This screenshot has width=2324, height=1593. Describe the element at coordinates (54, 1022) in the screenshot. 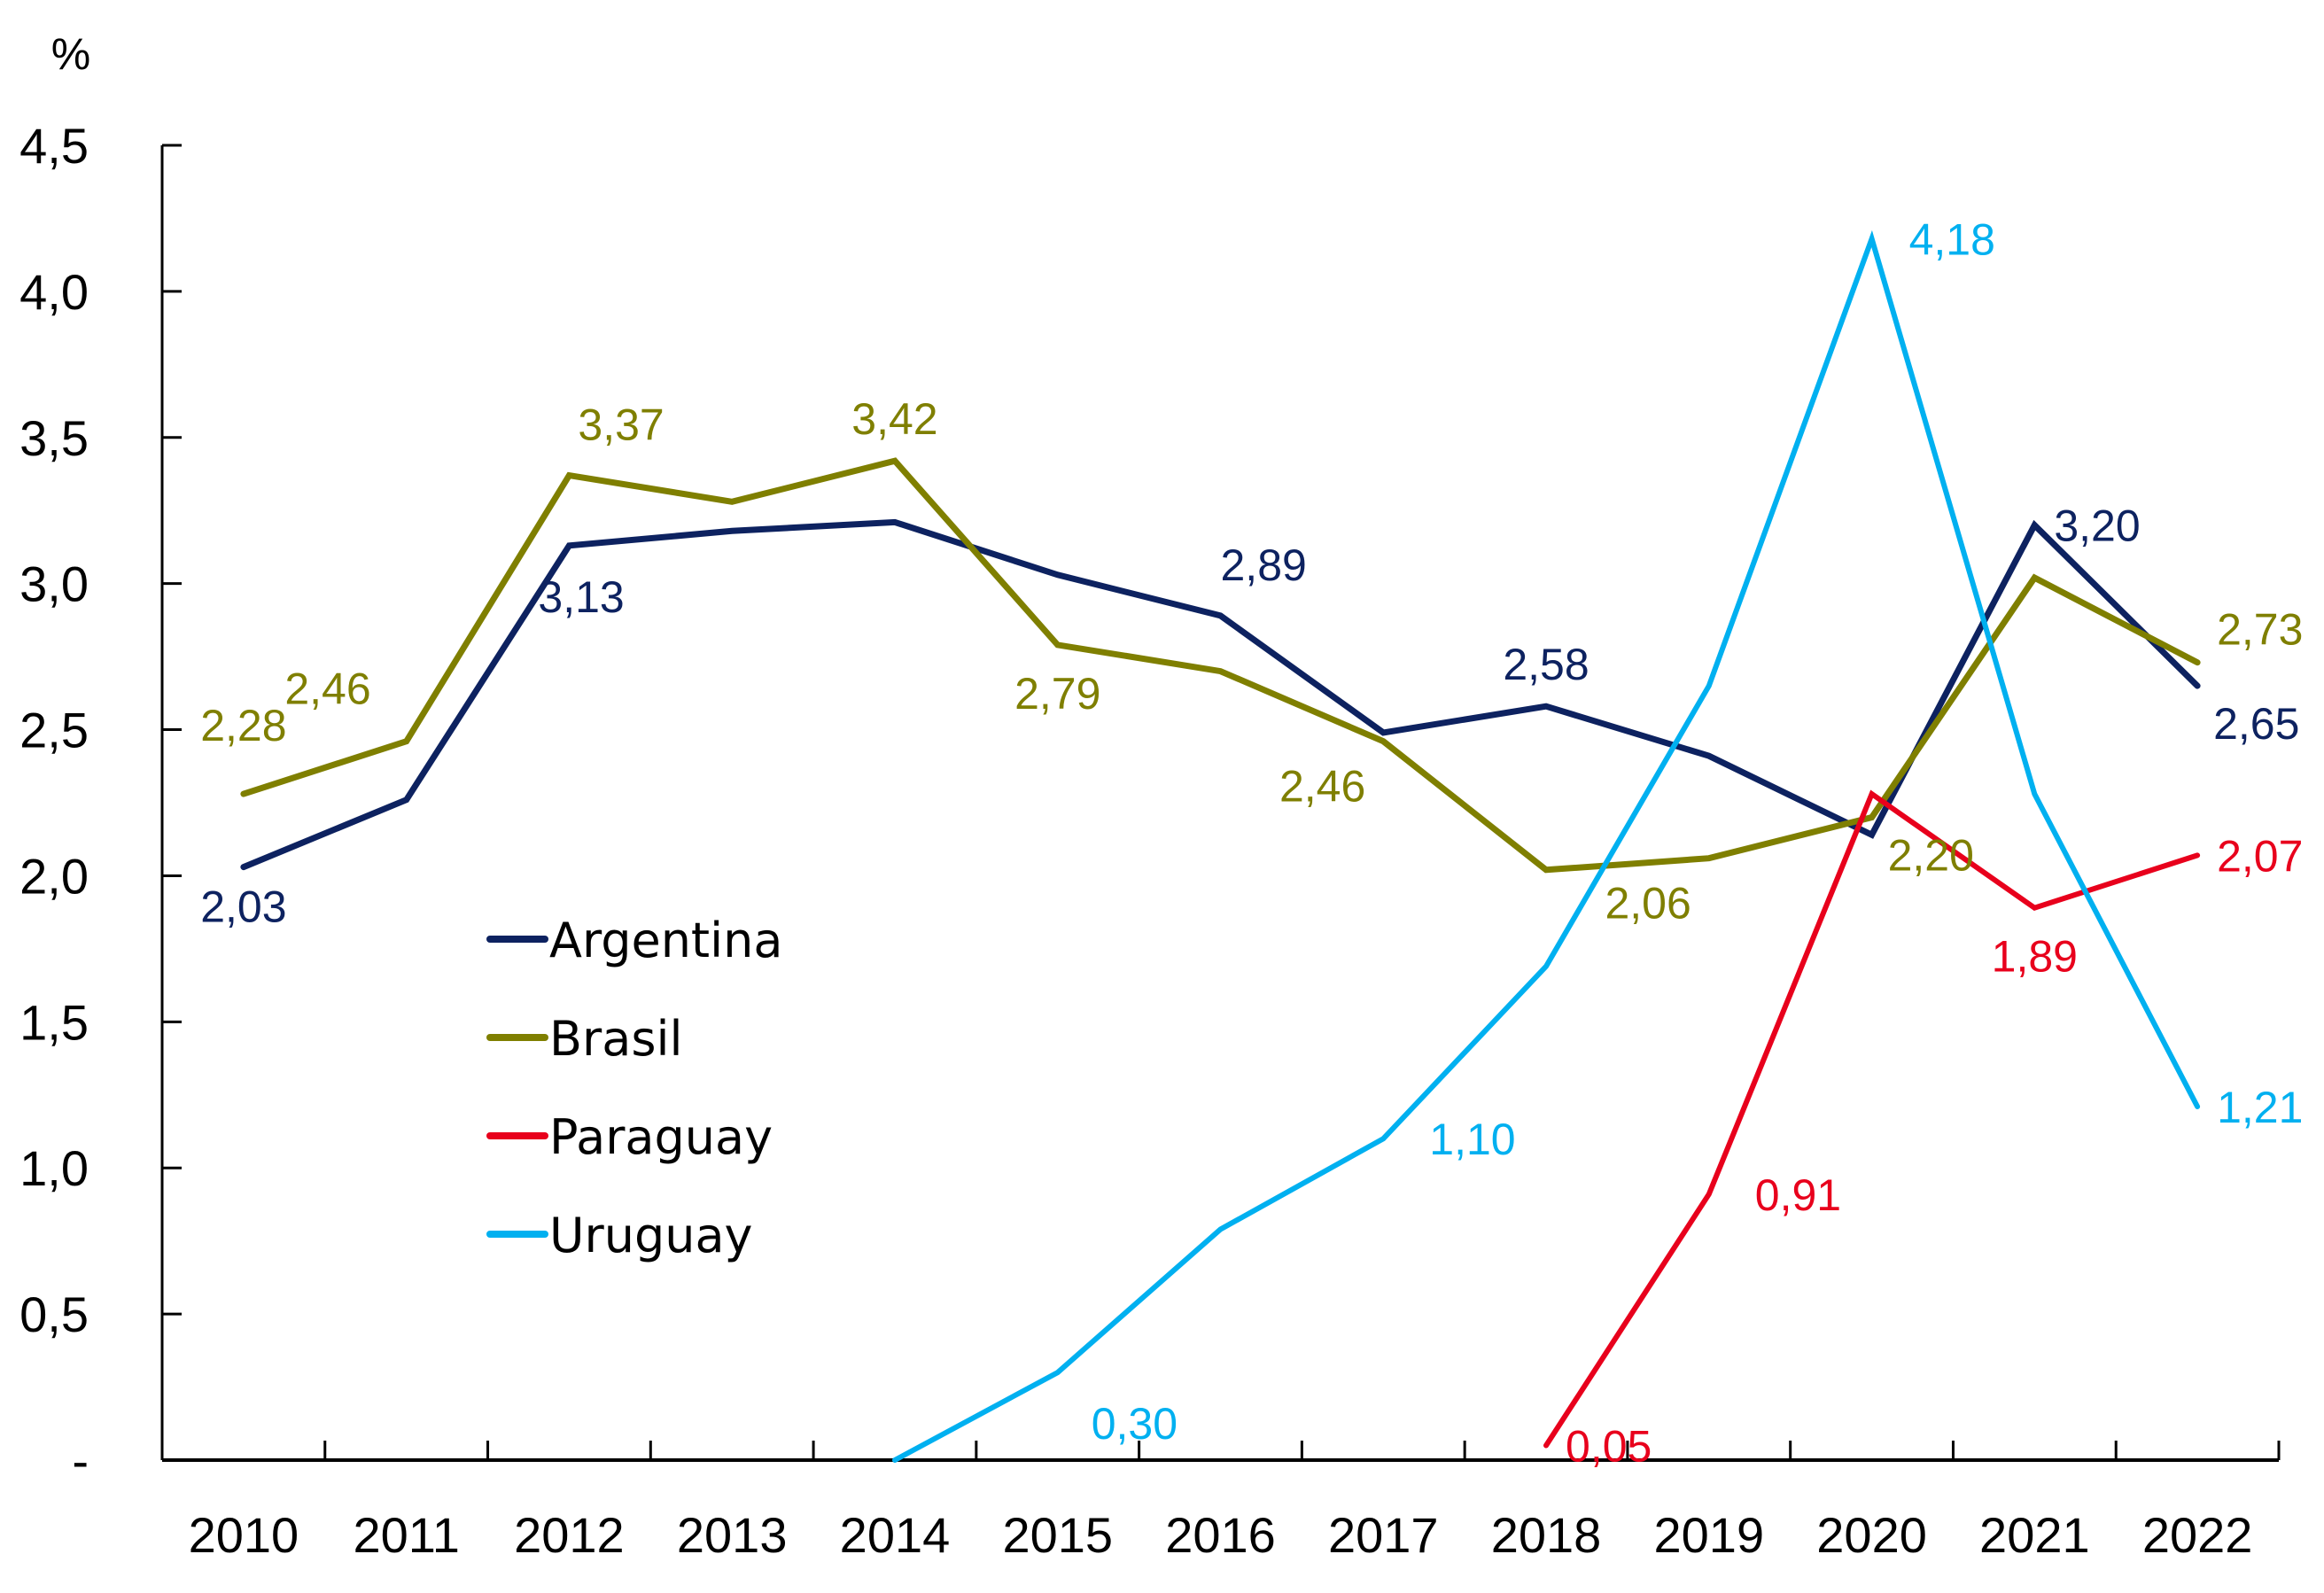

I see `y-tick-label: 1,5` at that location.